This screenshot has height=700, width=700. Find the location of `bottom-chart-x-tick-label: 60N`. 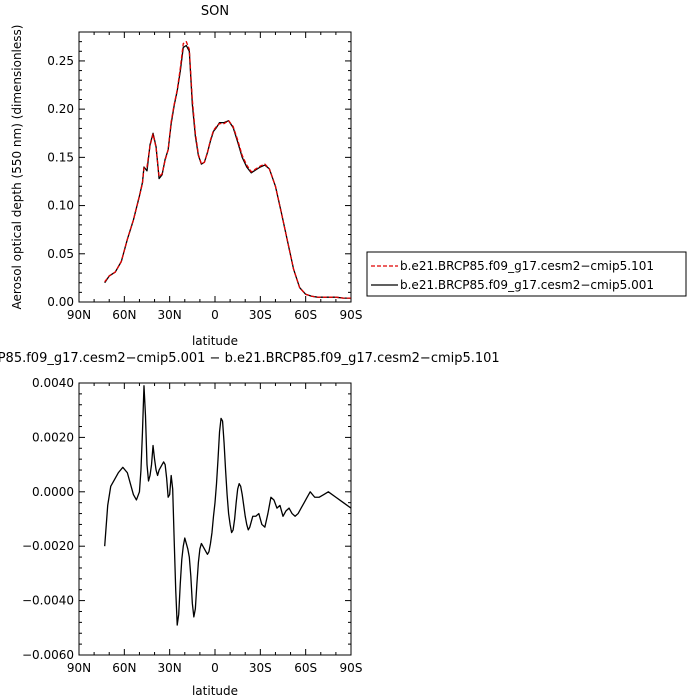

bottom-chart-x-tick-label: 60N is located at coordinates (124, 668).